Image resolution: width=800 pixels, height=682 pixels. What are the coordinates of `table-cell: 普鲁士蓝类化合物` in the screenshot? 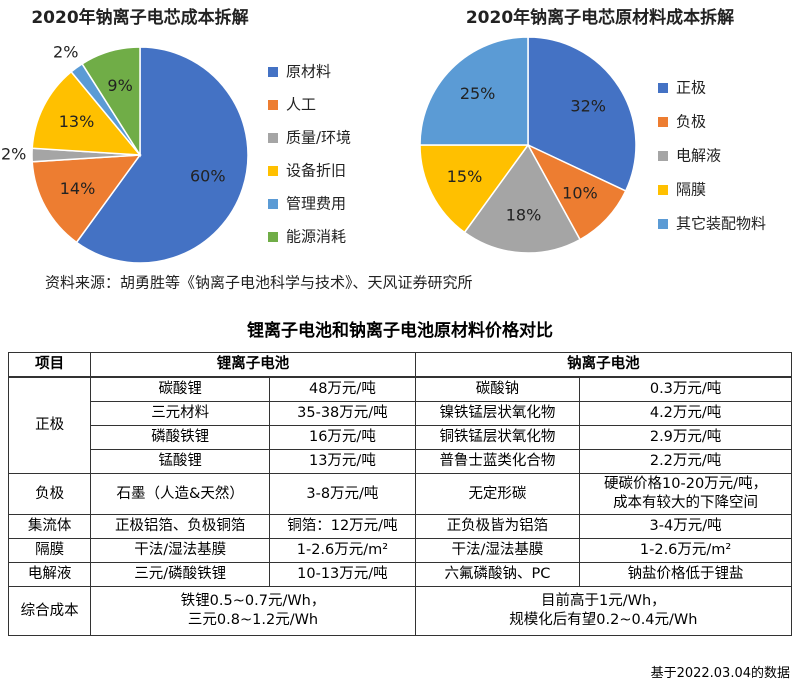 It's located at (497, 461).